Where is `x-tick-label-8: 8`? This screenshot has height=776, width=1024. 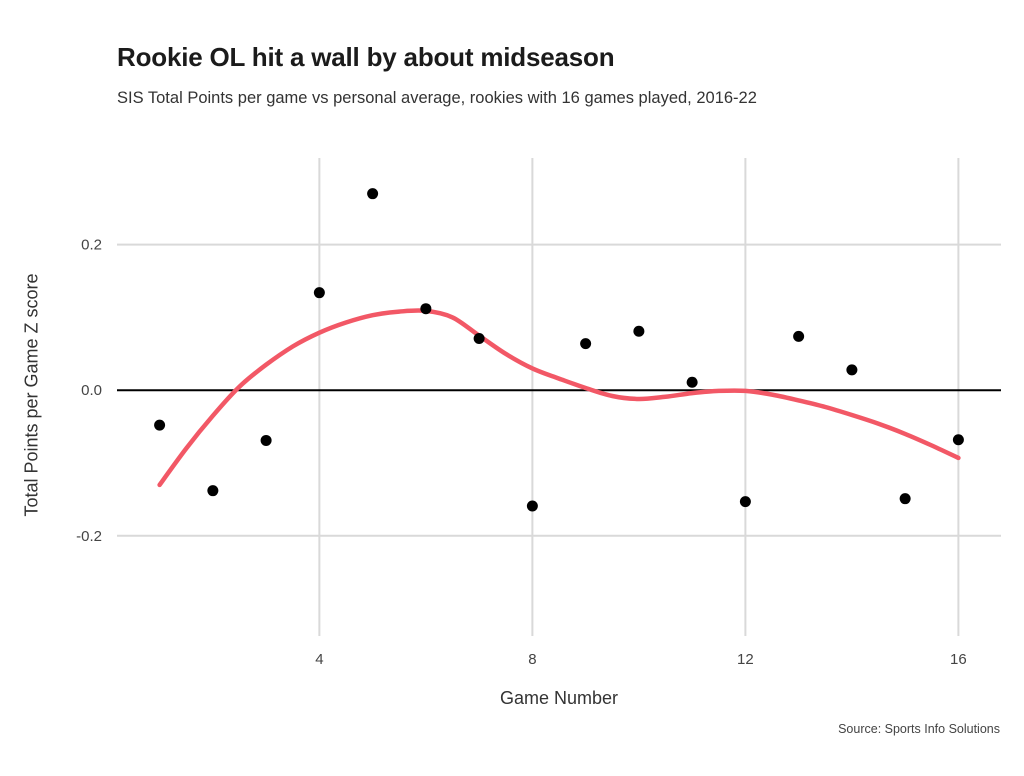 x-tick-label-8: 8 is located at coordinates (532, 659).